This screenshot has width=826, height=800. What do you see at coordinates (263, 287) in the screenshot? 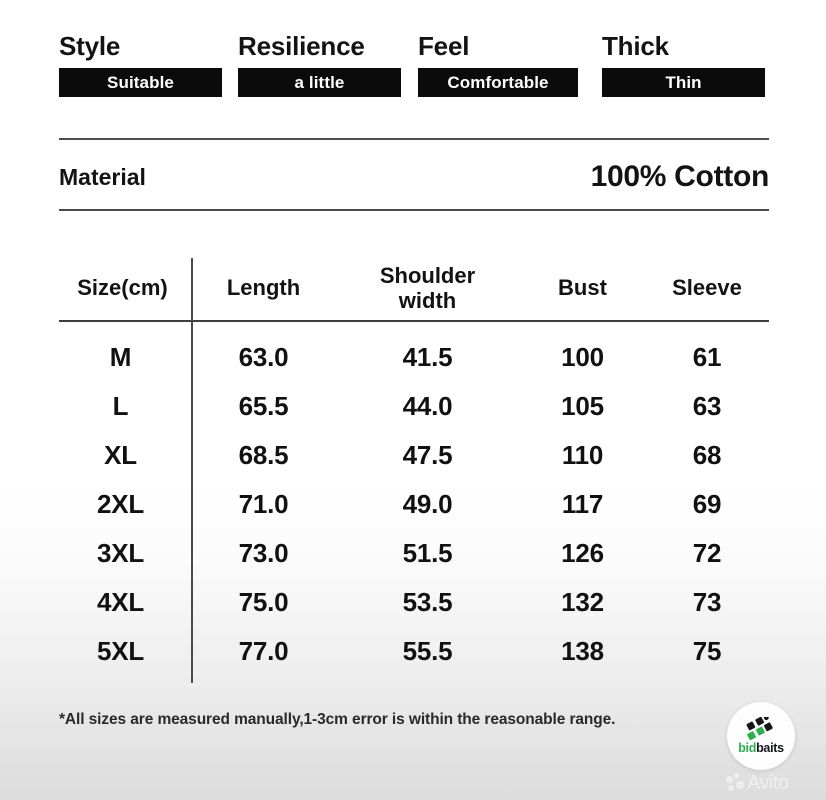
I see `column-header-length: Length` at bounding box center [263, 287].